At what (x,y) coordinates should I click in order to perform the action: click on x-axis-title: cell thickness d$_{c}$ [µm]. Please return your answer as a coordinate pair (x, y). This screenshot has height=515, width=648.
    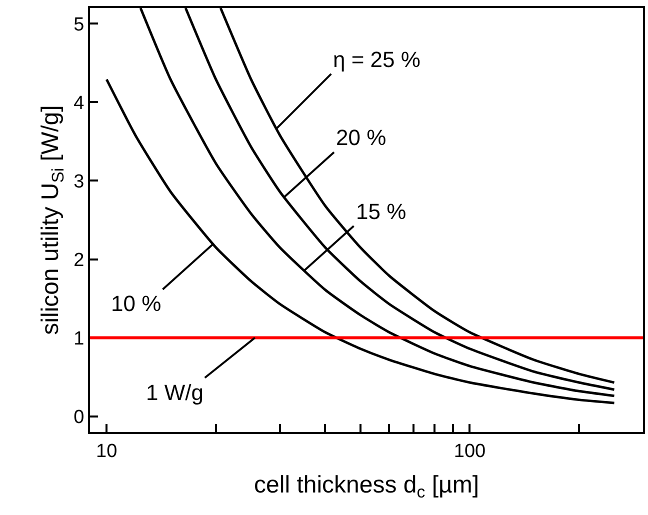
    Looking at the image, I should click on (366, 487).